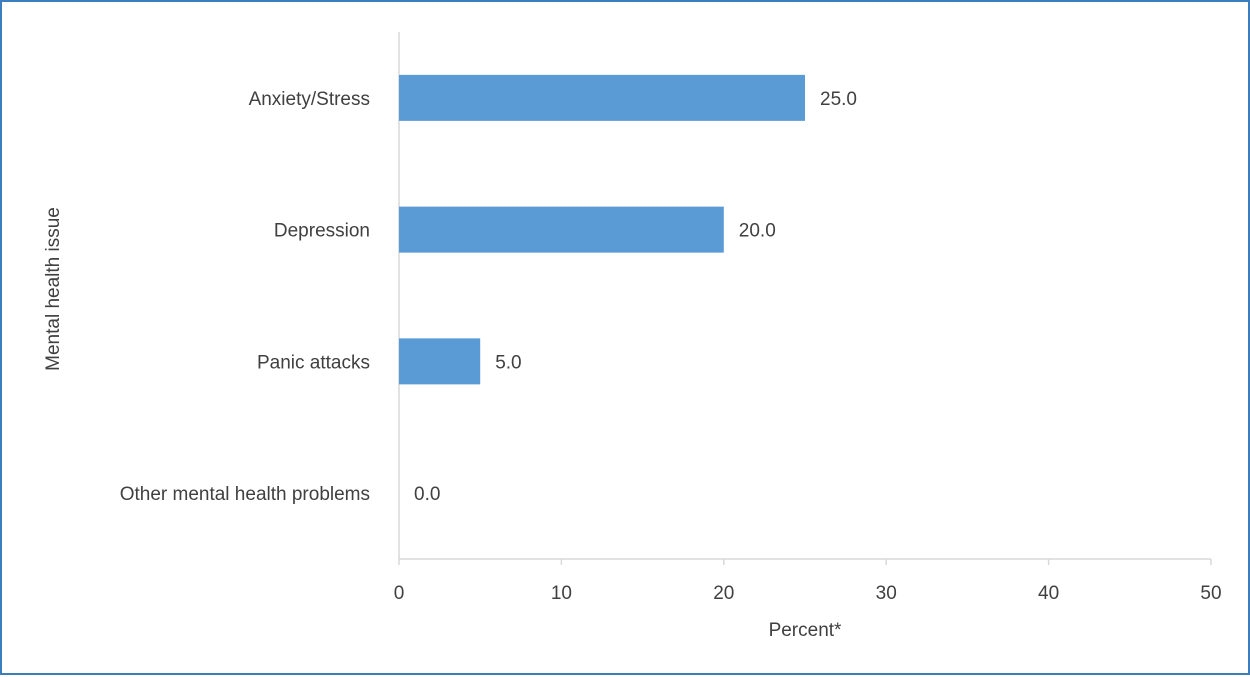  I want to click on x-tick-labels: 0 10 20 30 40 50, so click(808, 593).